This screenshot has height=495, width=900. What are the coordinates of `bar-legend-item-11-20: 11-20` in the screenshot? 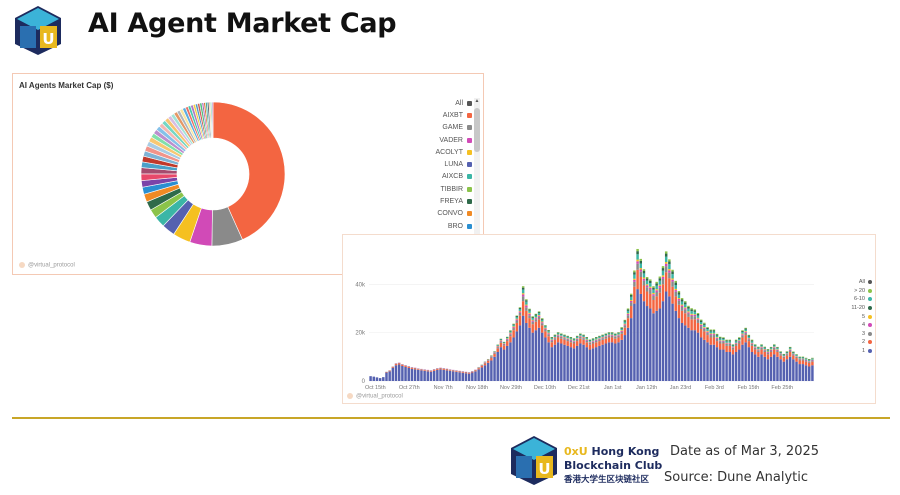 It's located at (852, 308).